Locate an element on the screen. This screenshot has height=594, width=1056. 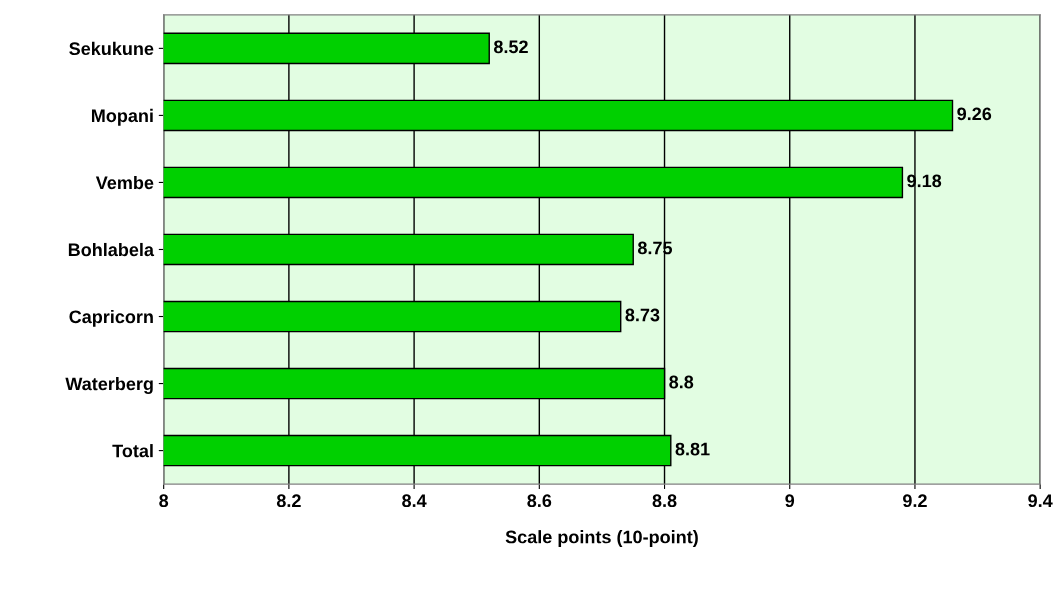
data-label: 8.73 is located at coordinates (642, 315).